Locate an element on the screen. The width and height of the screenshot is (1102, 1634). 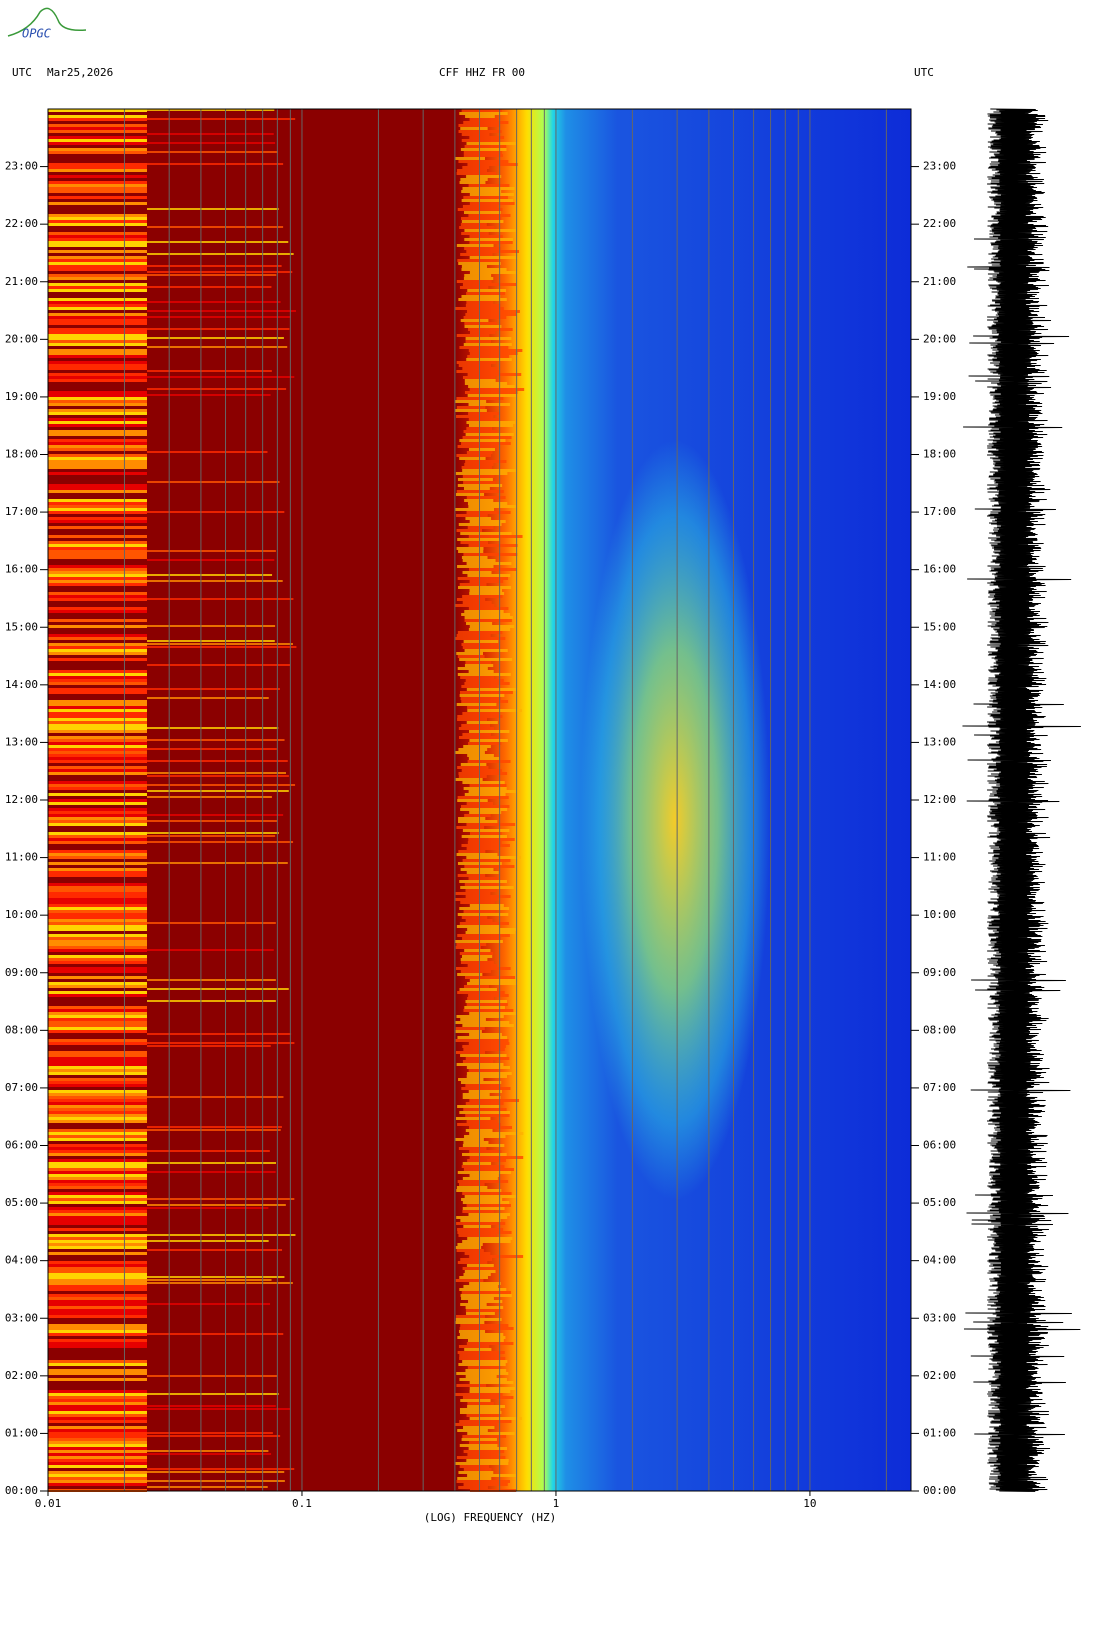
y-tick-label: 20:00 is located at coordinates (21, 338).